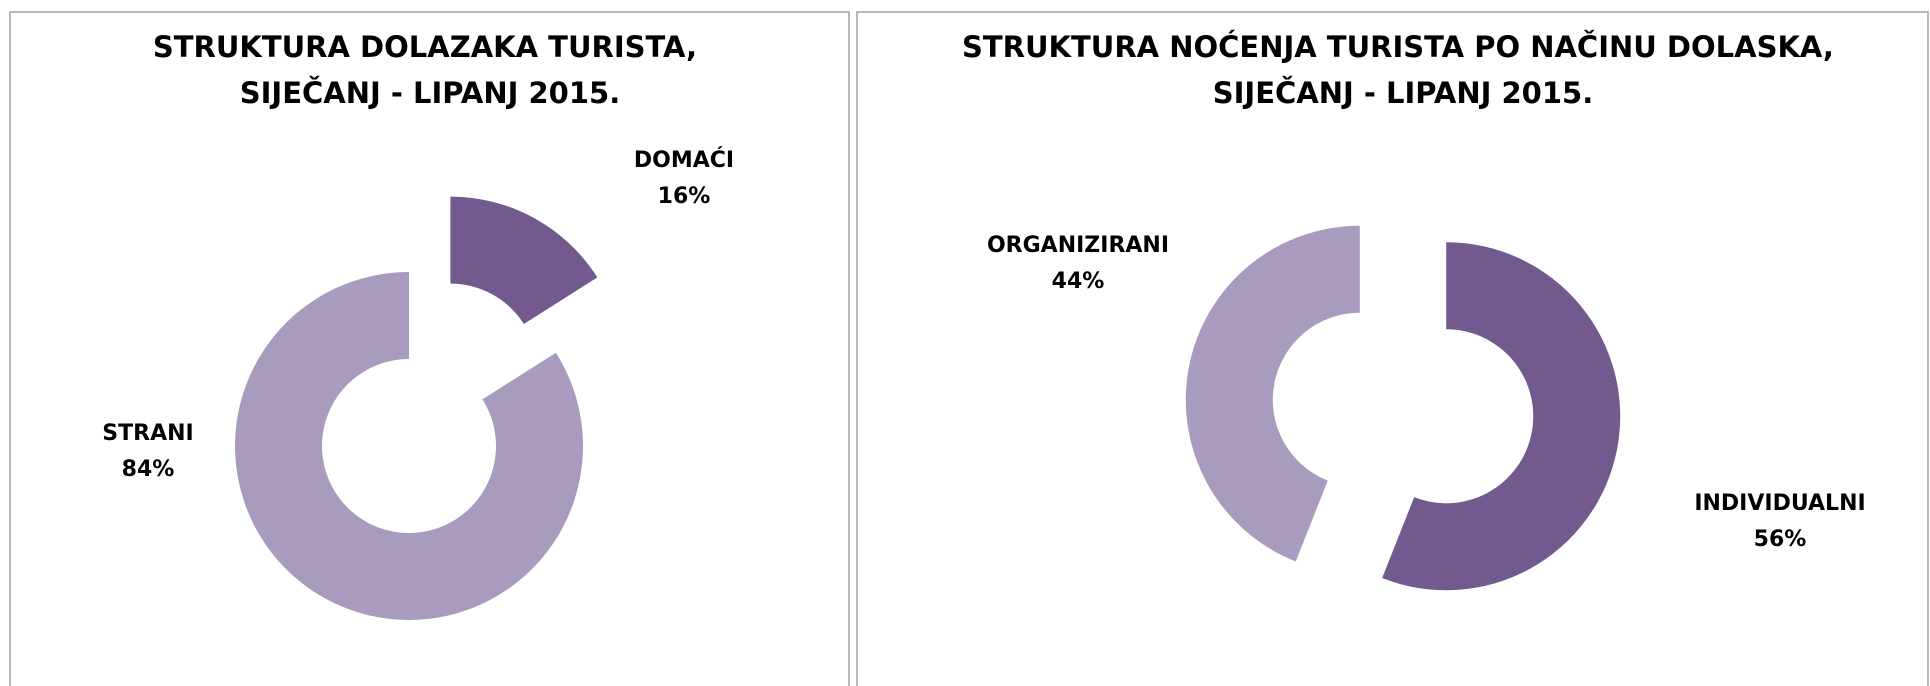 The width and height of the screenshot is (1930, 686). I want to click on slice-value-label: 16%, so click(684, 196).